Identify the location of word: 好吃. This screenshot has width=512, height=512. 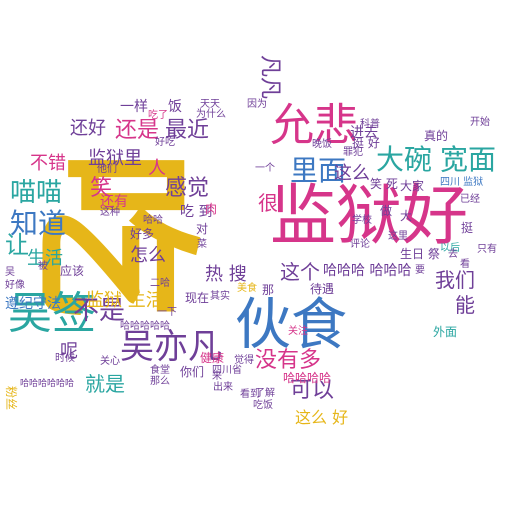
(165, 142).